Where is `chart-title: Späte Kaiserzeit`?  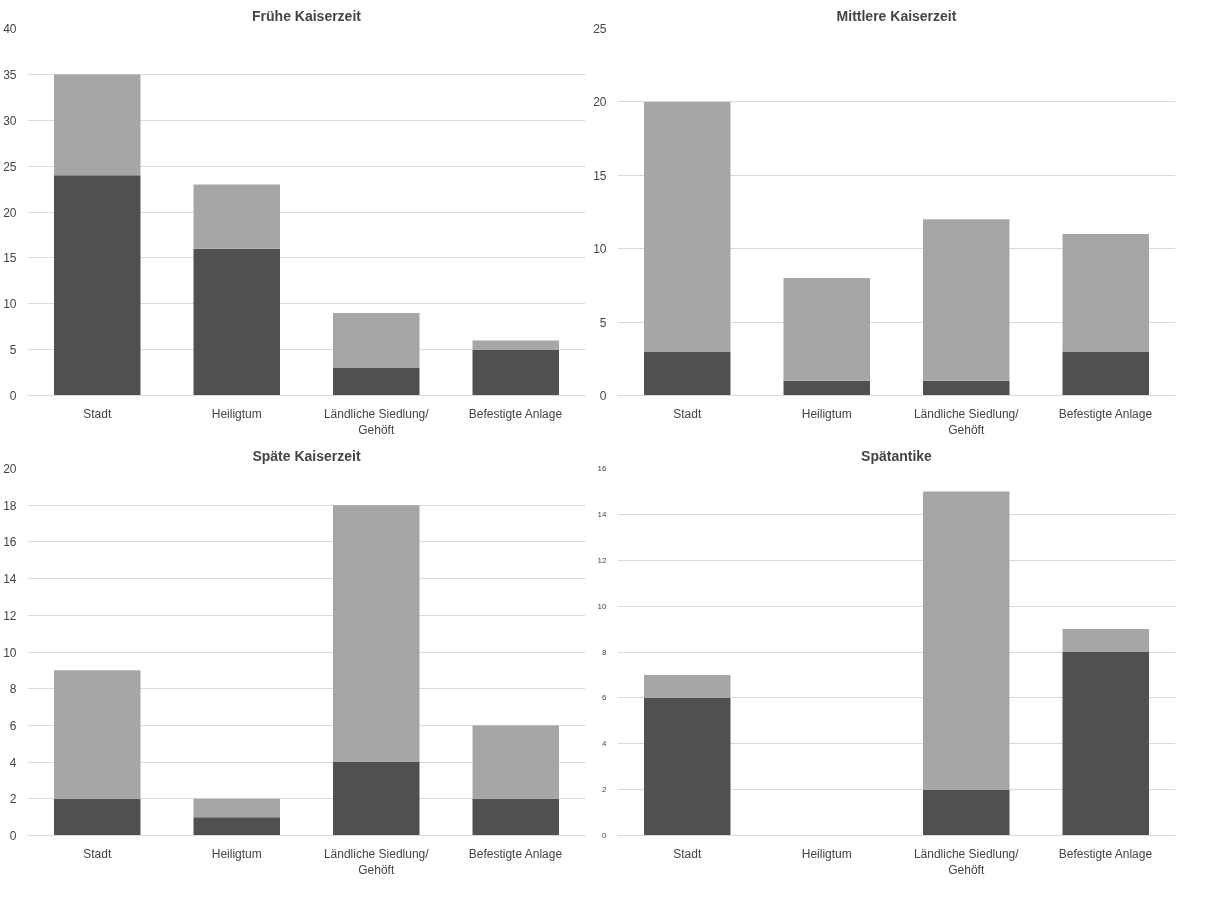 chart-title: Späte Kaiserzeit is located at coordinates (306, 455).